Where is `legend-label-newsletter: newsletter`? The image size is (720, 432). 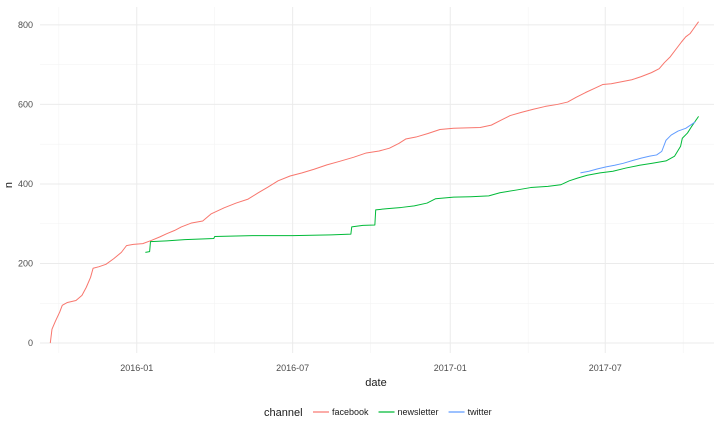 legend-label-newsletter: newsletter is located at coordinates (418, 412).